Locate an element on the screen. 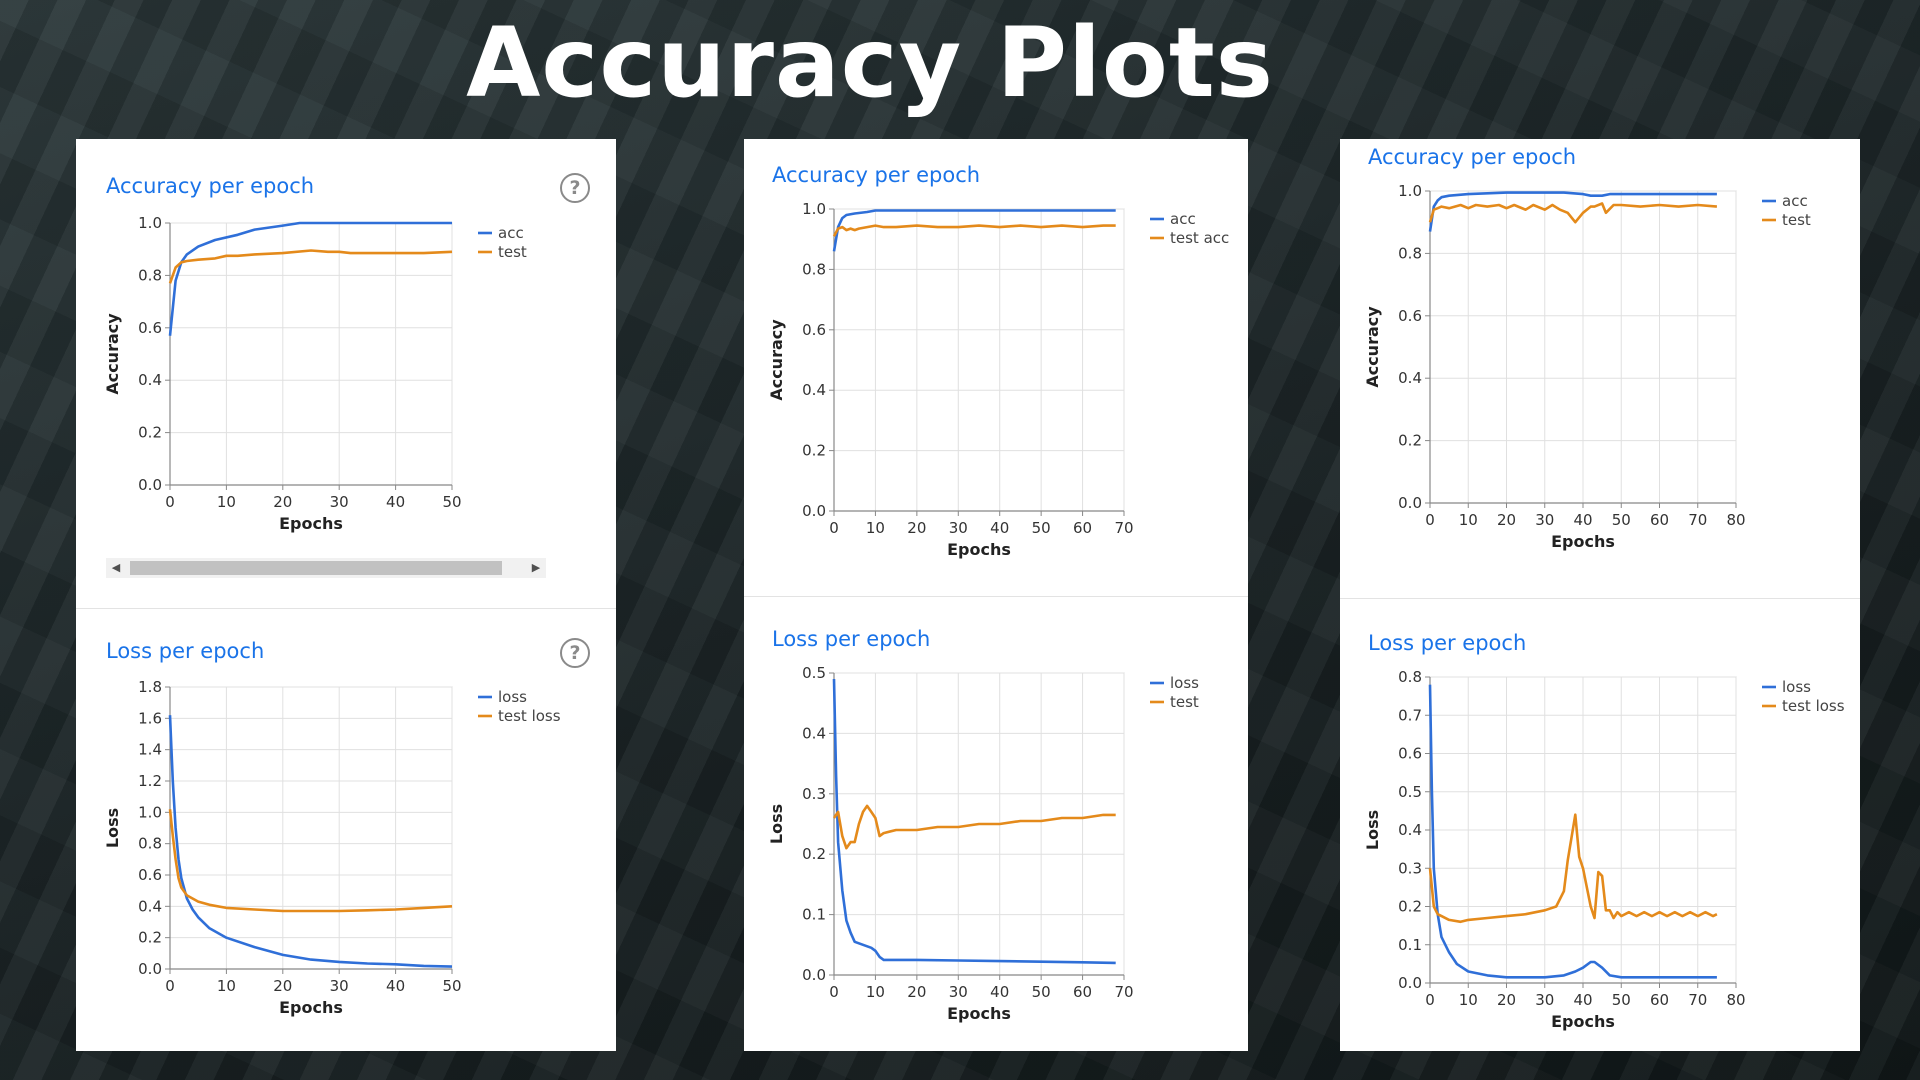  horizontal-scrollbar: ◀ ▶ is located at coordinates (326, 568).